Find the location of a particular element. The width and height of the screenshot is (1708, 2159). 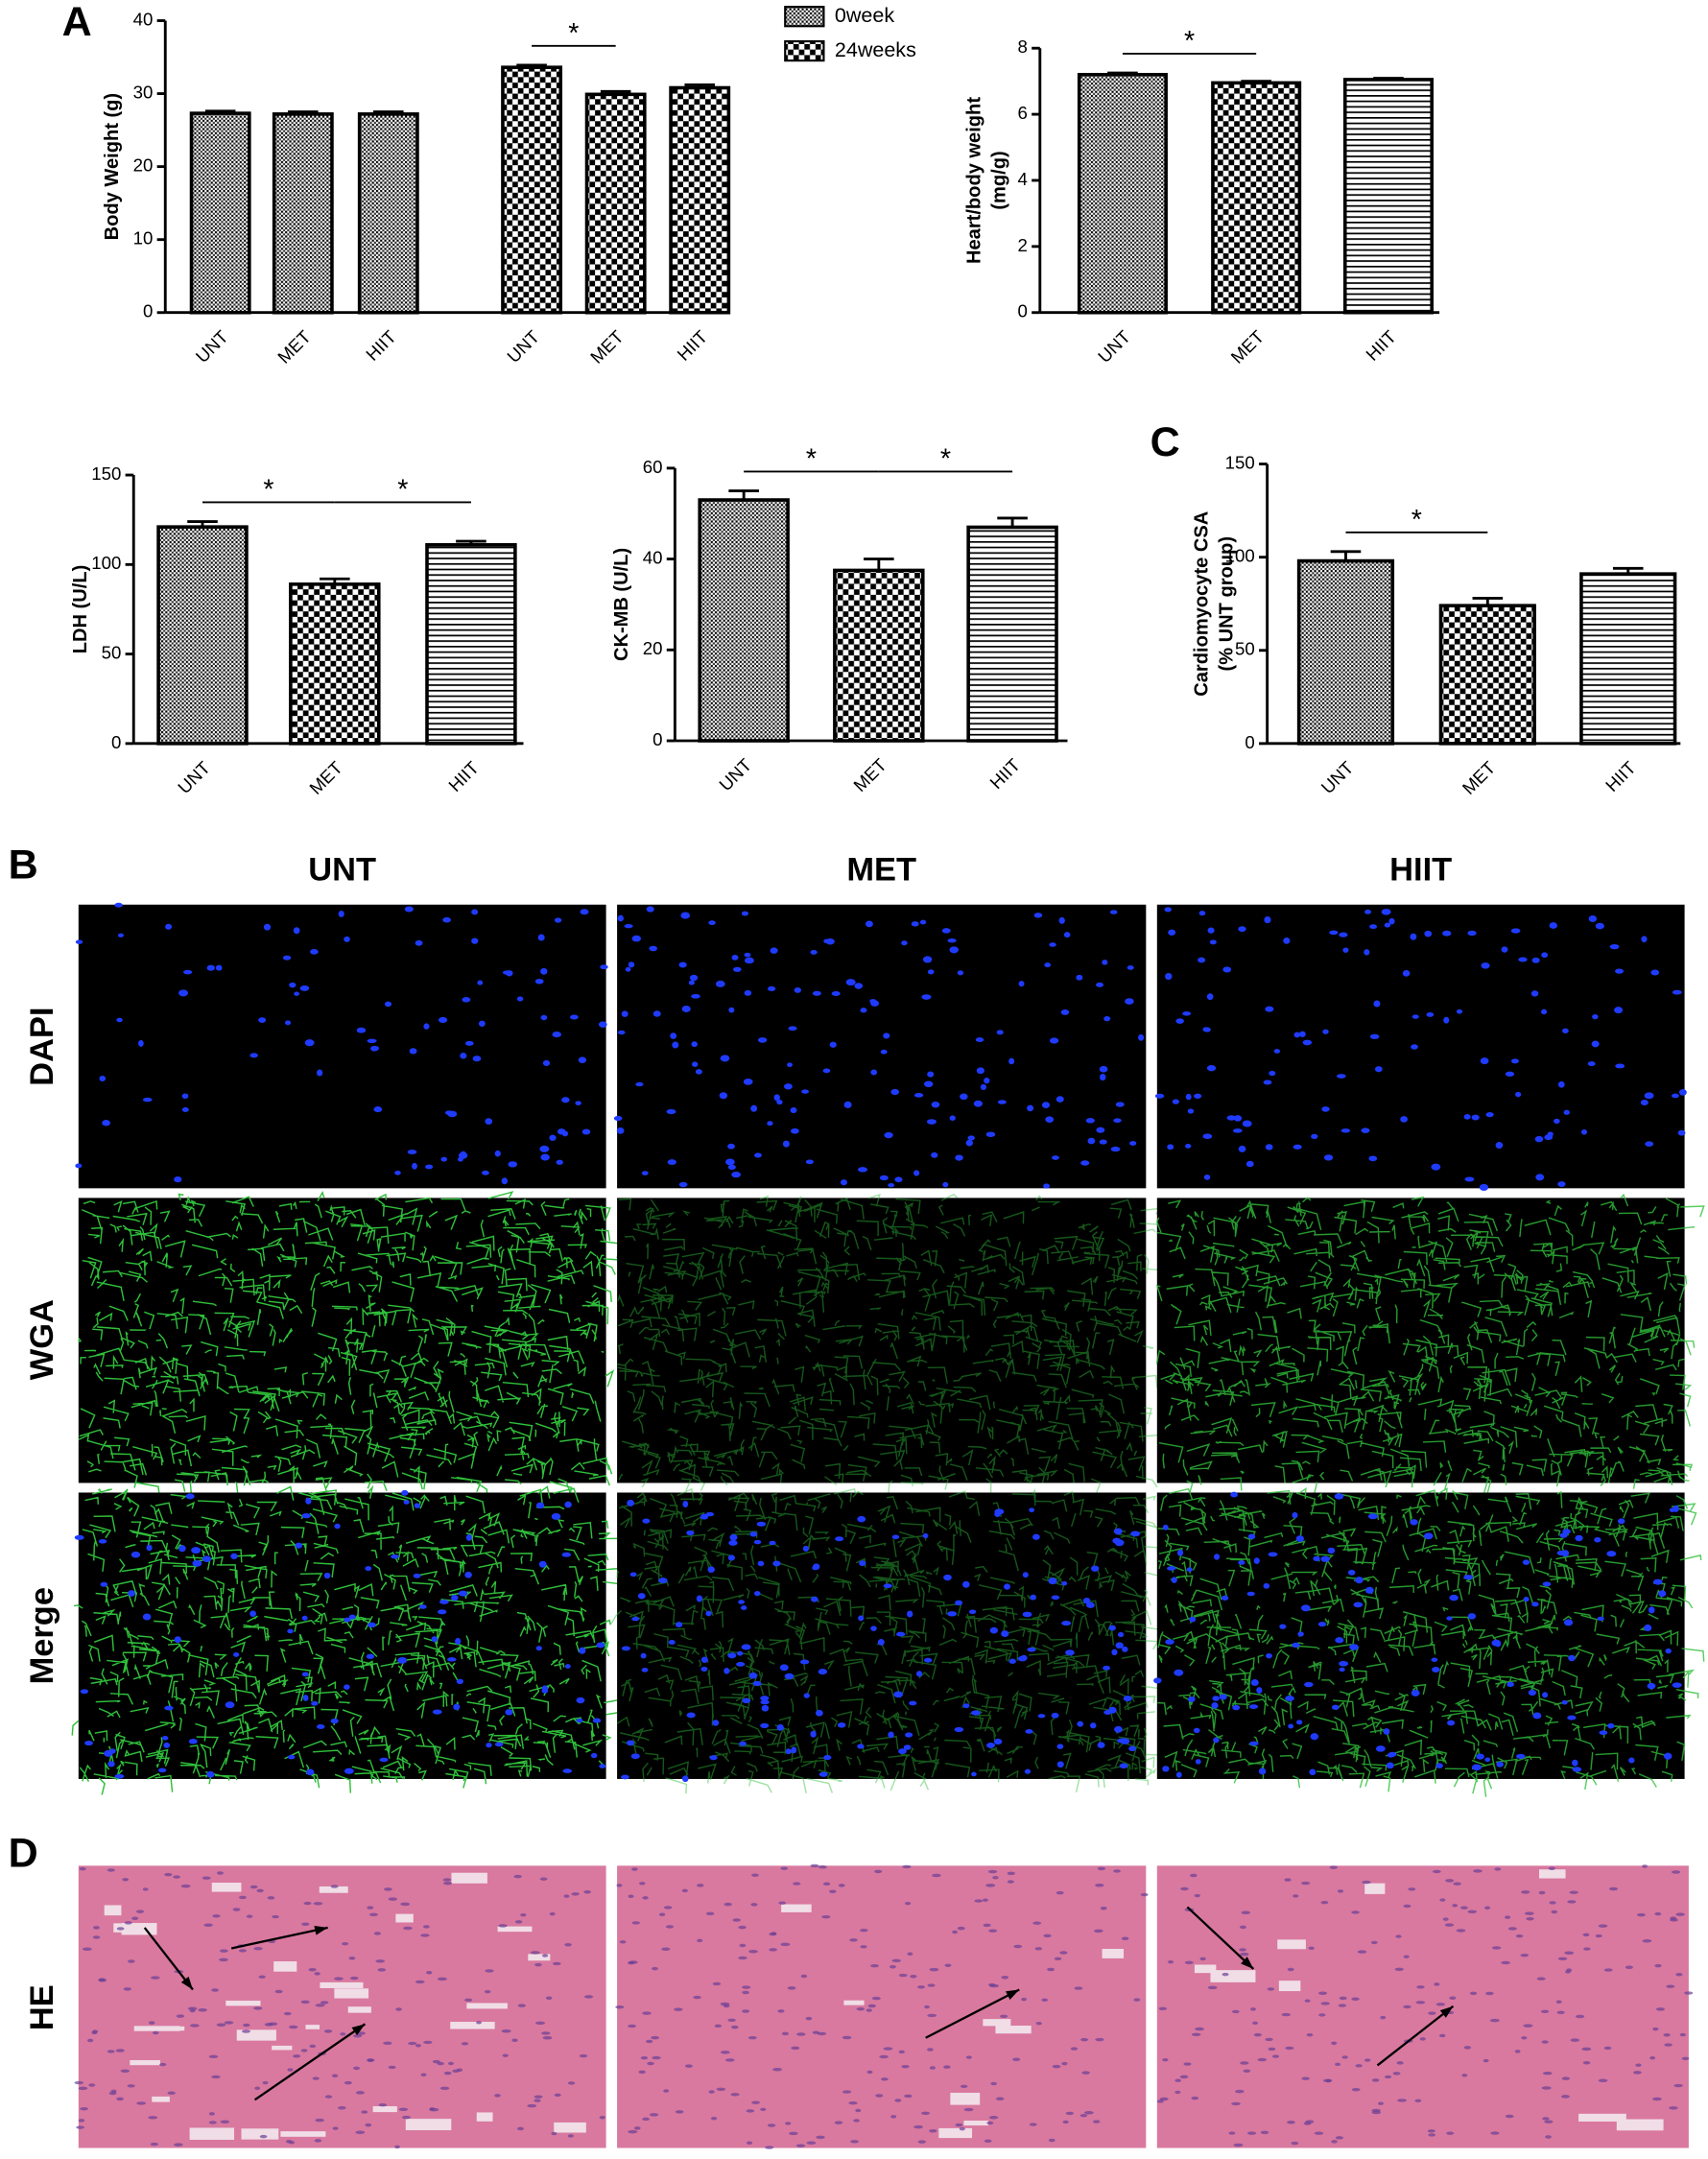

bar is located at coordinates (1012, 634).